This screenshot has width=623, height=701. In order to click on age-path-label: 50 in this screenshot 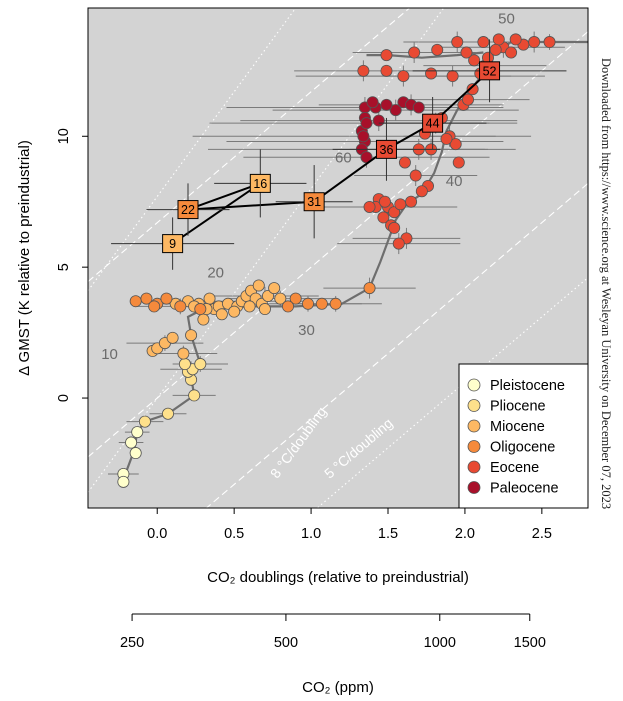, I will do `click(506, 19)`.